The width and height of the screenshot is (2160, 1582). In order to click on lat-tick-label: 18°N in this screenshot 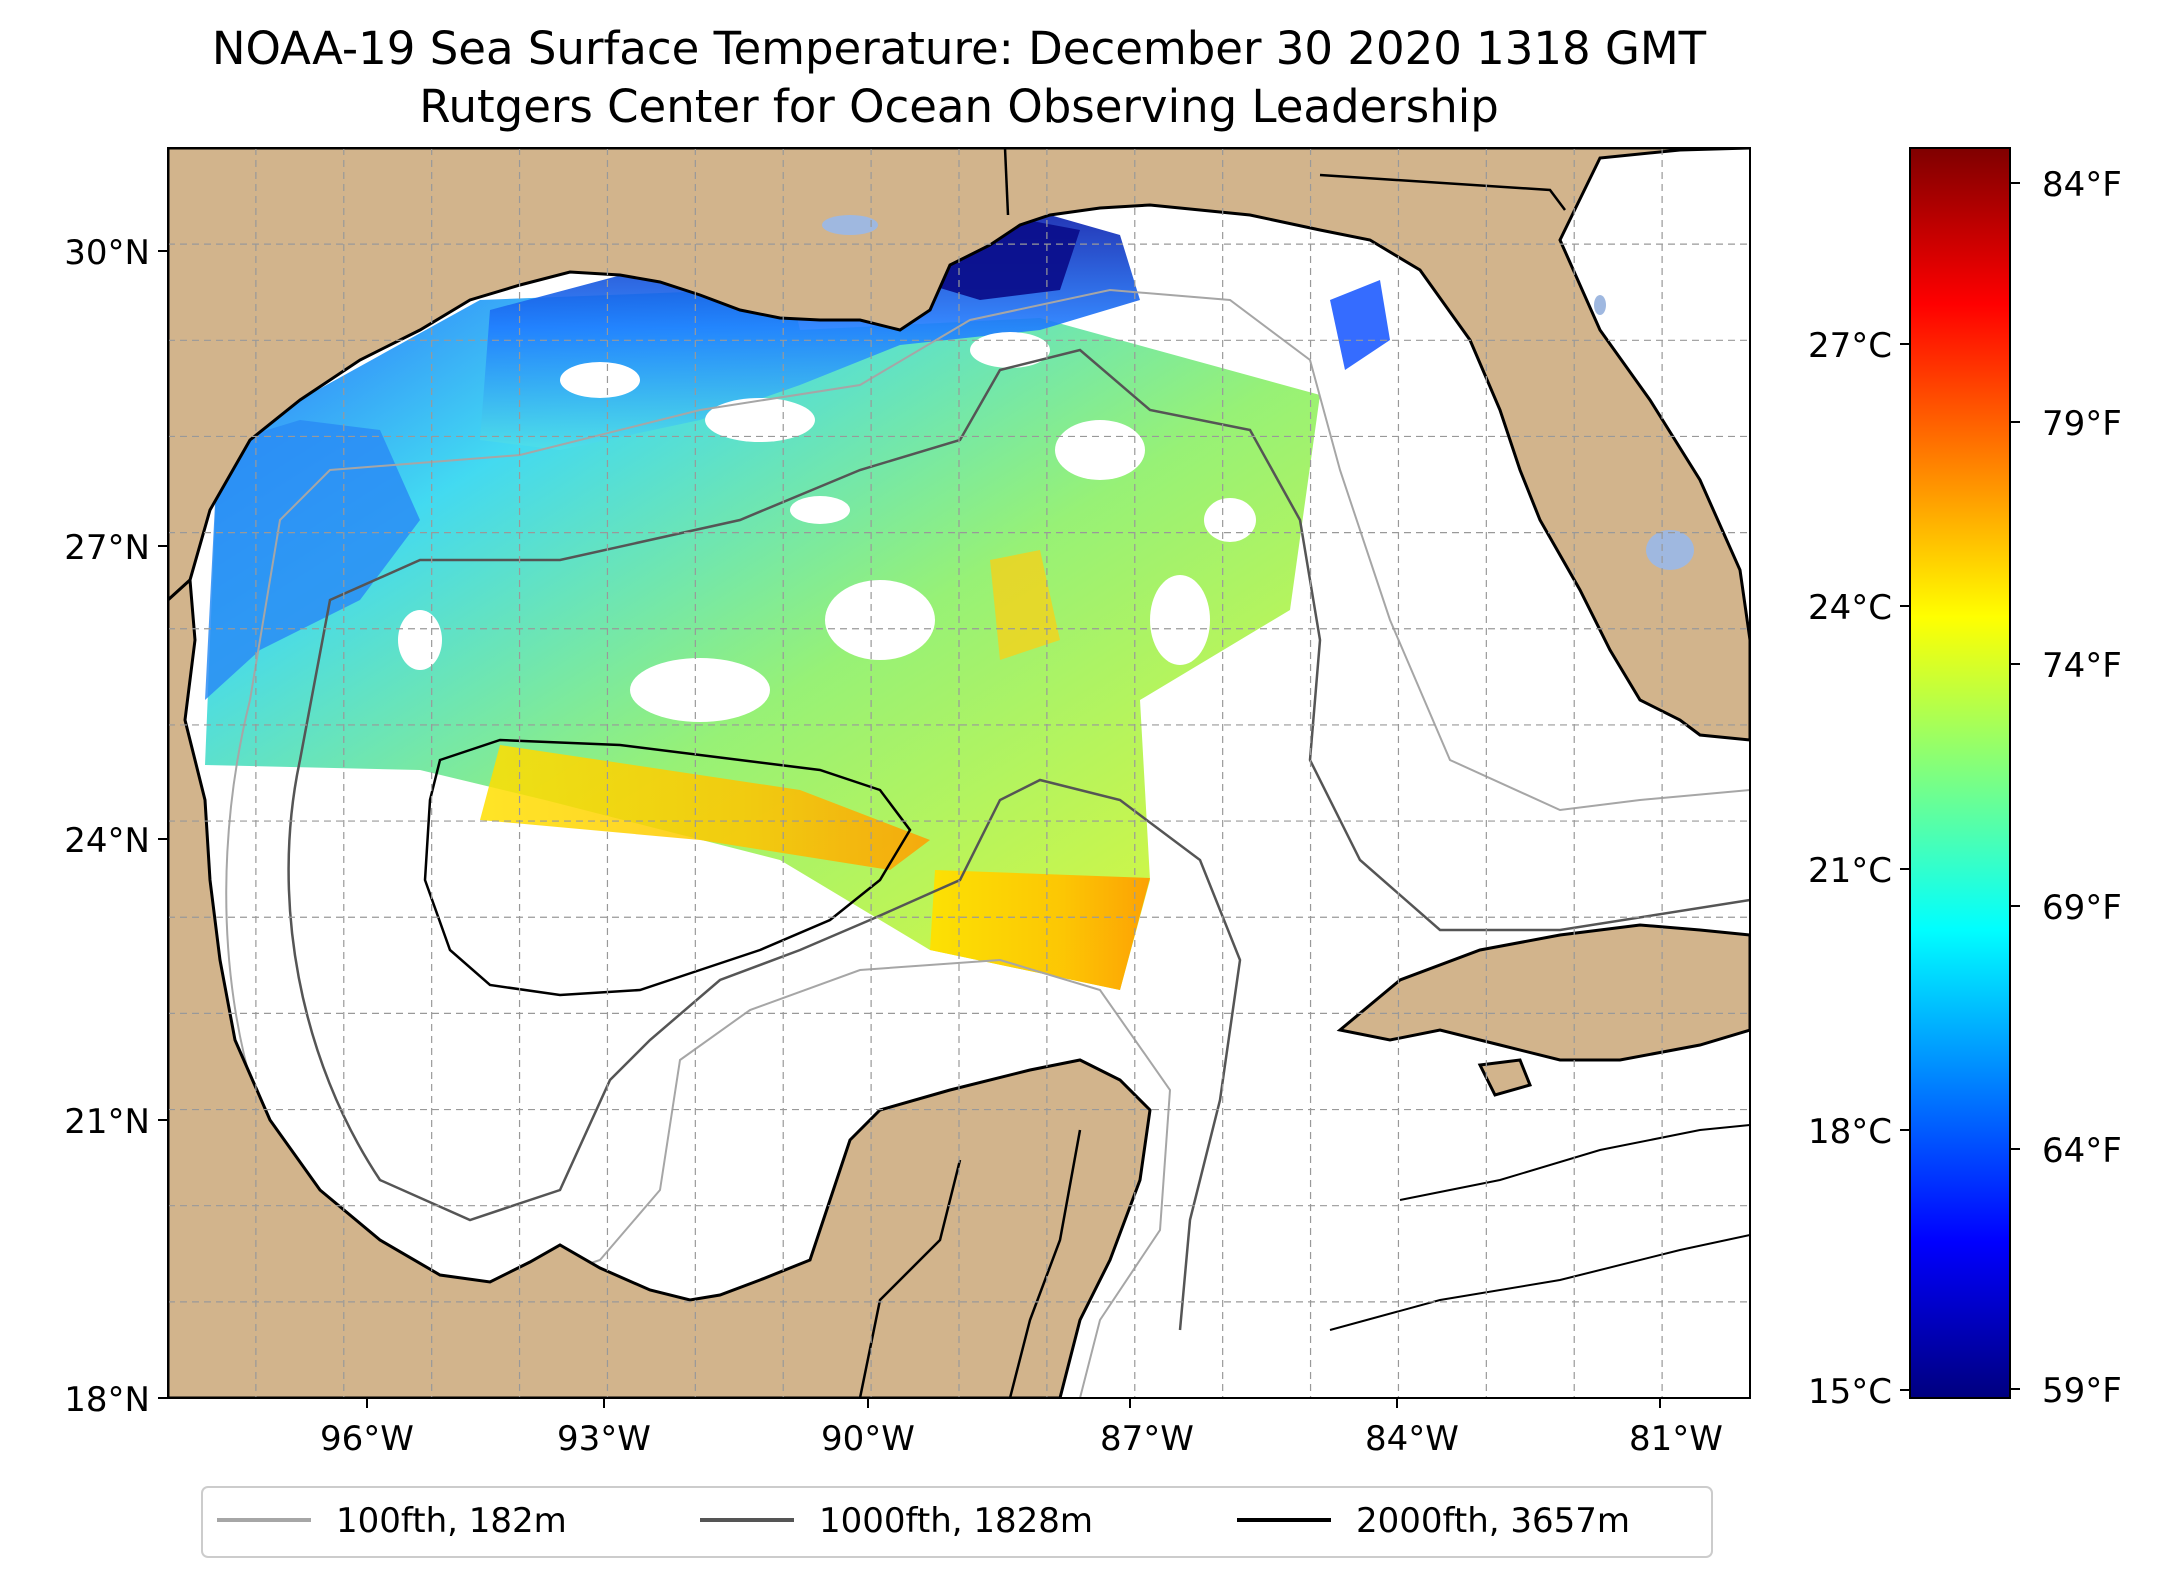, I will do `click(107, 1400)`.